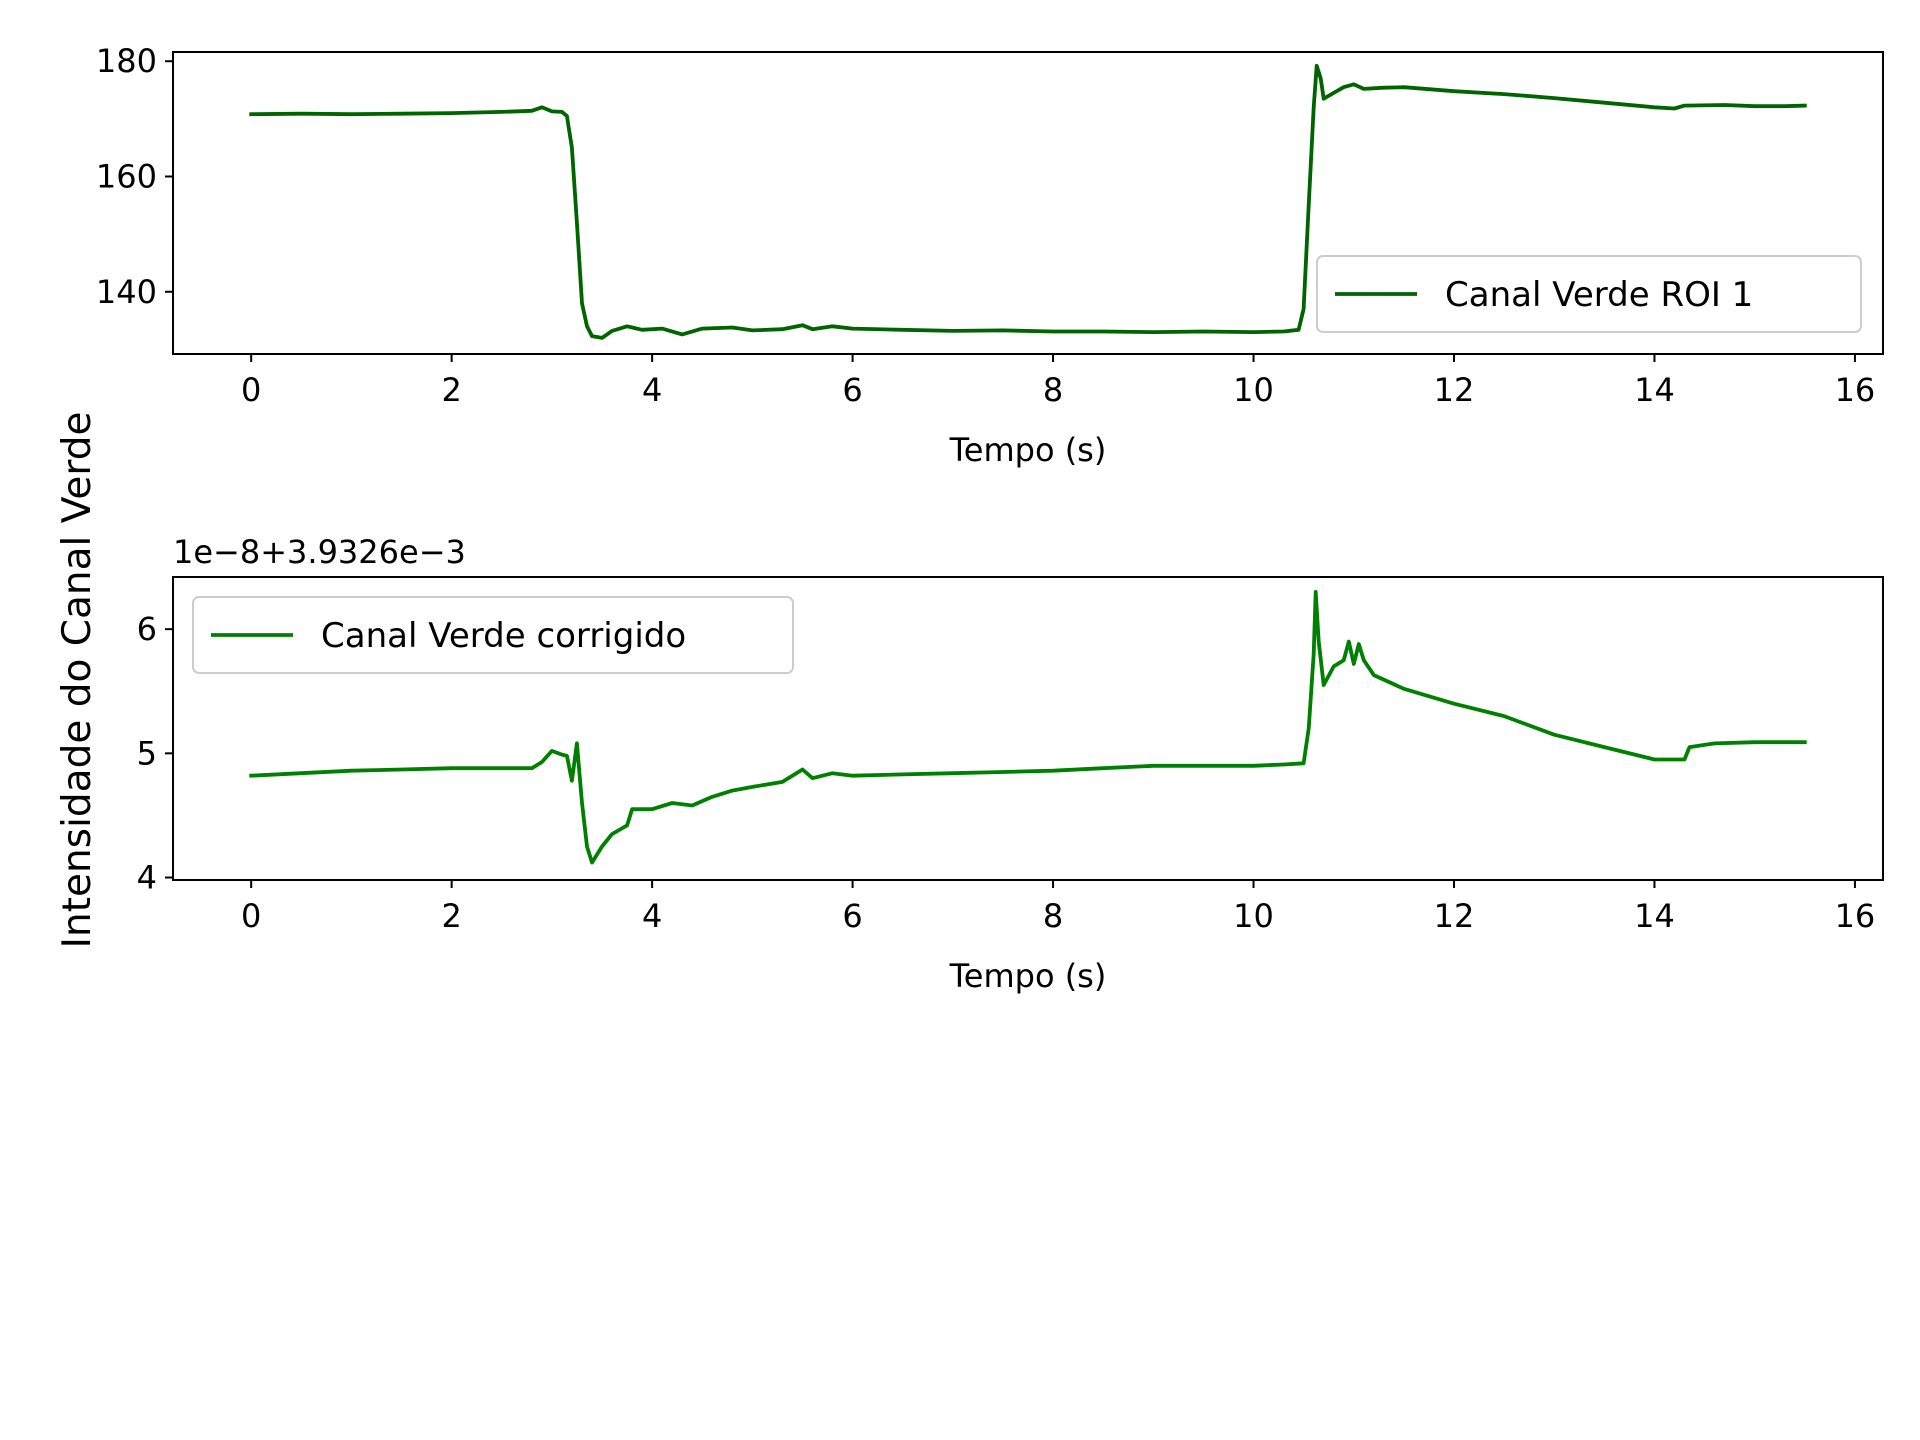  I want to click on y-tick-label: 6, so click(147, 629).